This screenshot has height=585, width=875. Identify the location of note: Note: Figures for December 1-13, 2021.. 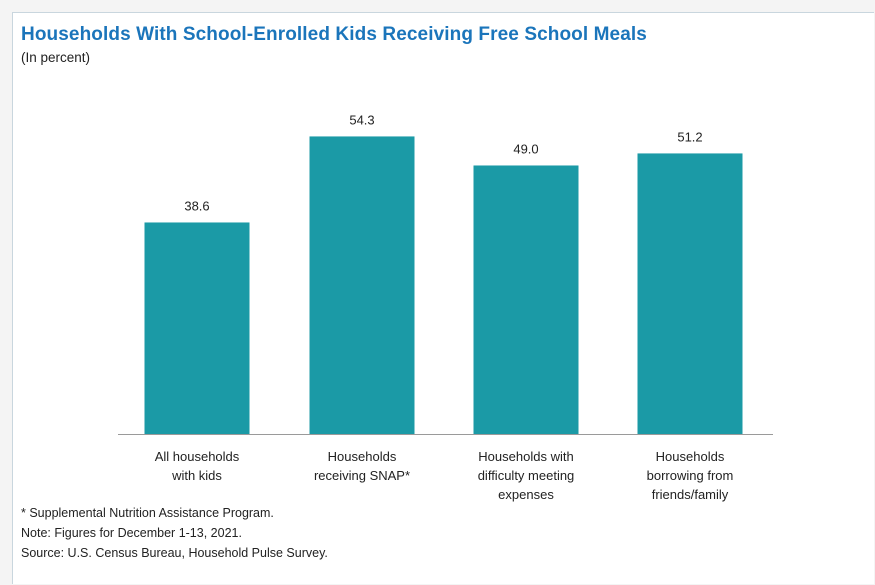
(174, 533).